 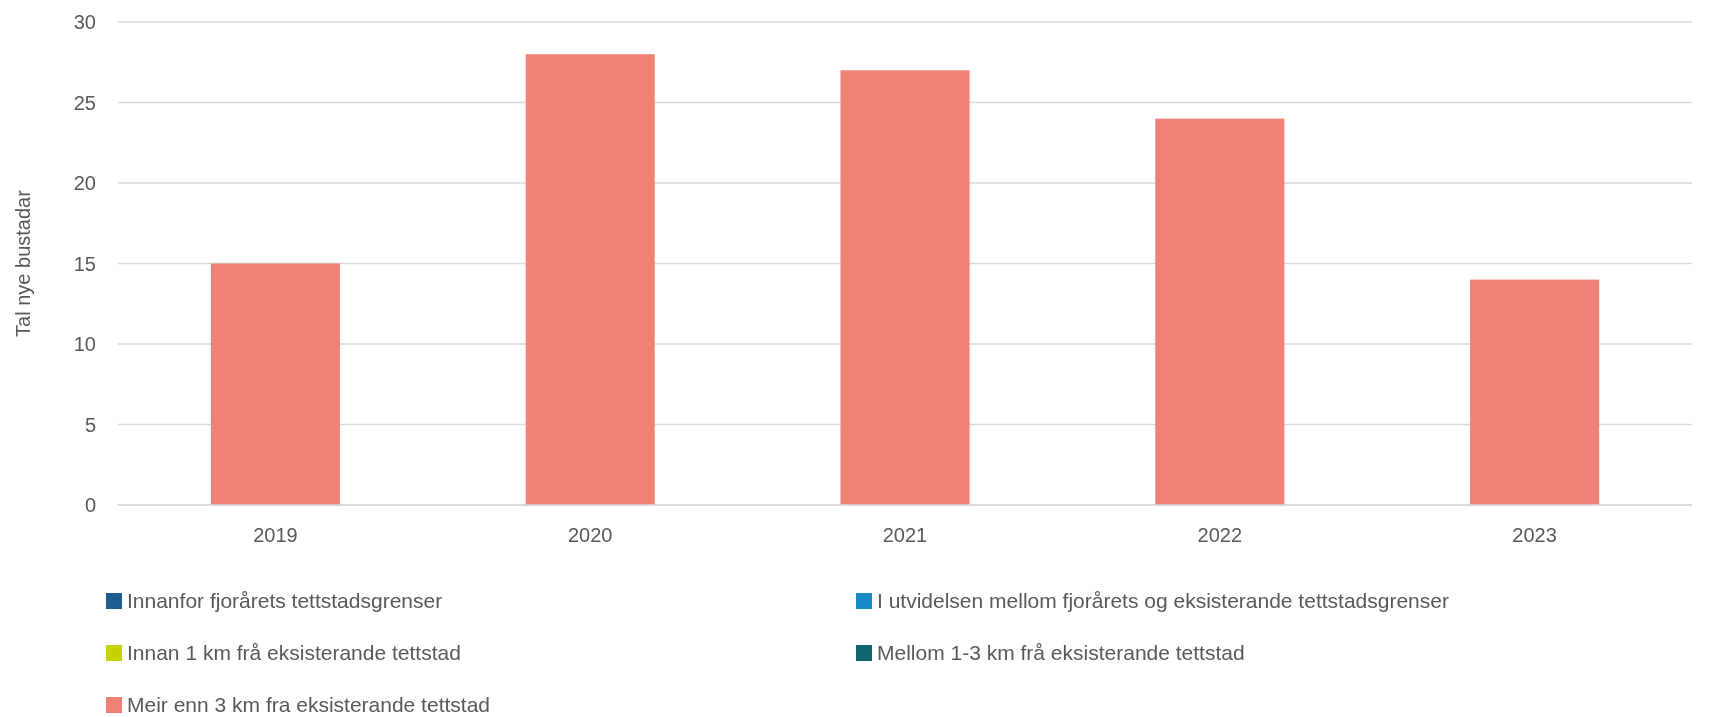 What do you see at coordinates (84, 102) in the screenshot?
I see `y-tick-label: 25` at bounding box center [84, 102].